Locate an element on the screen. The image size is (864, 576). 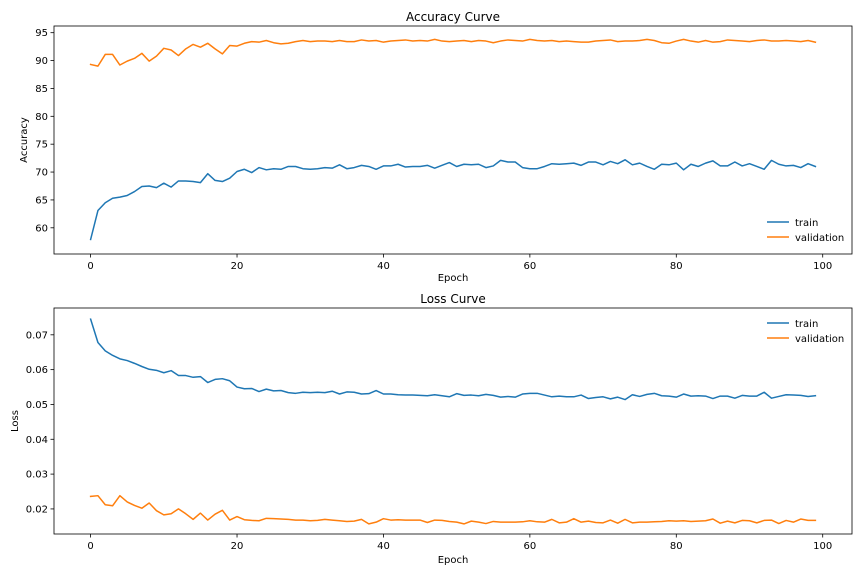
y-tick-label: 70 is located at coordinates (41, 173).